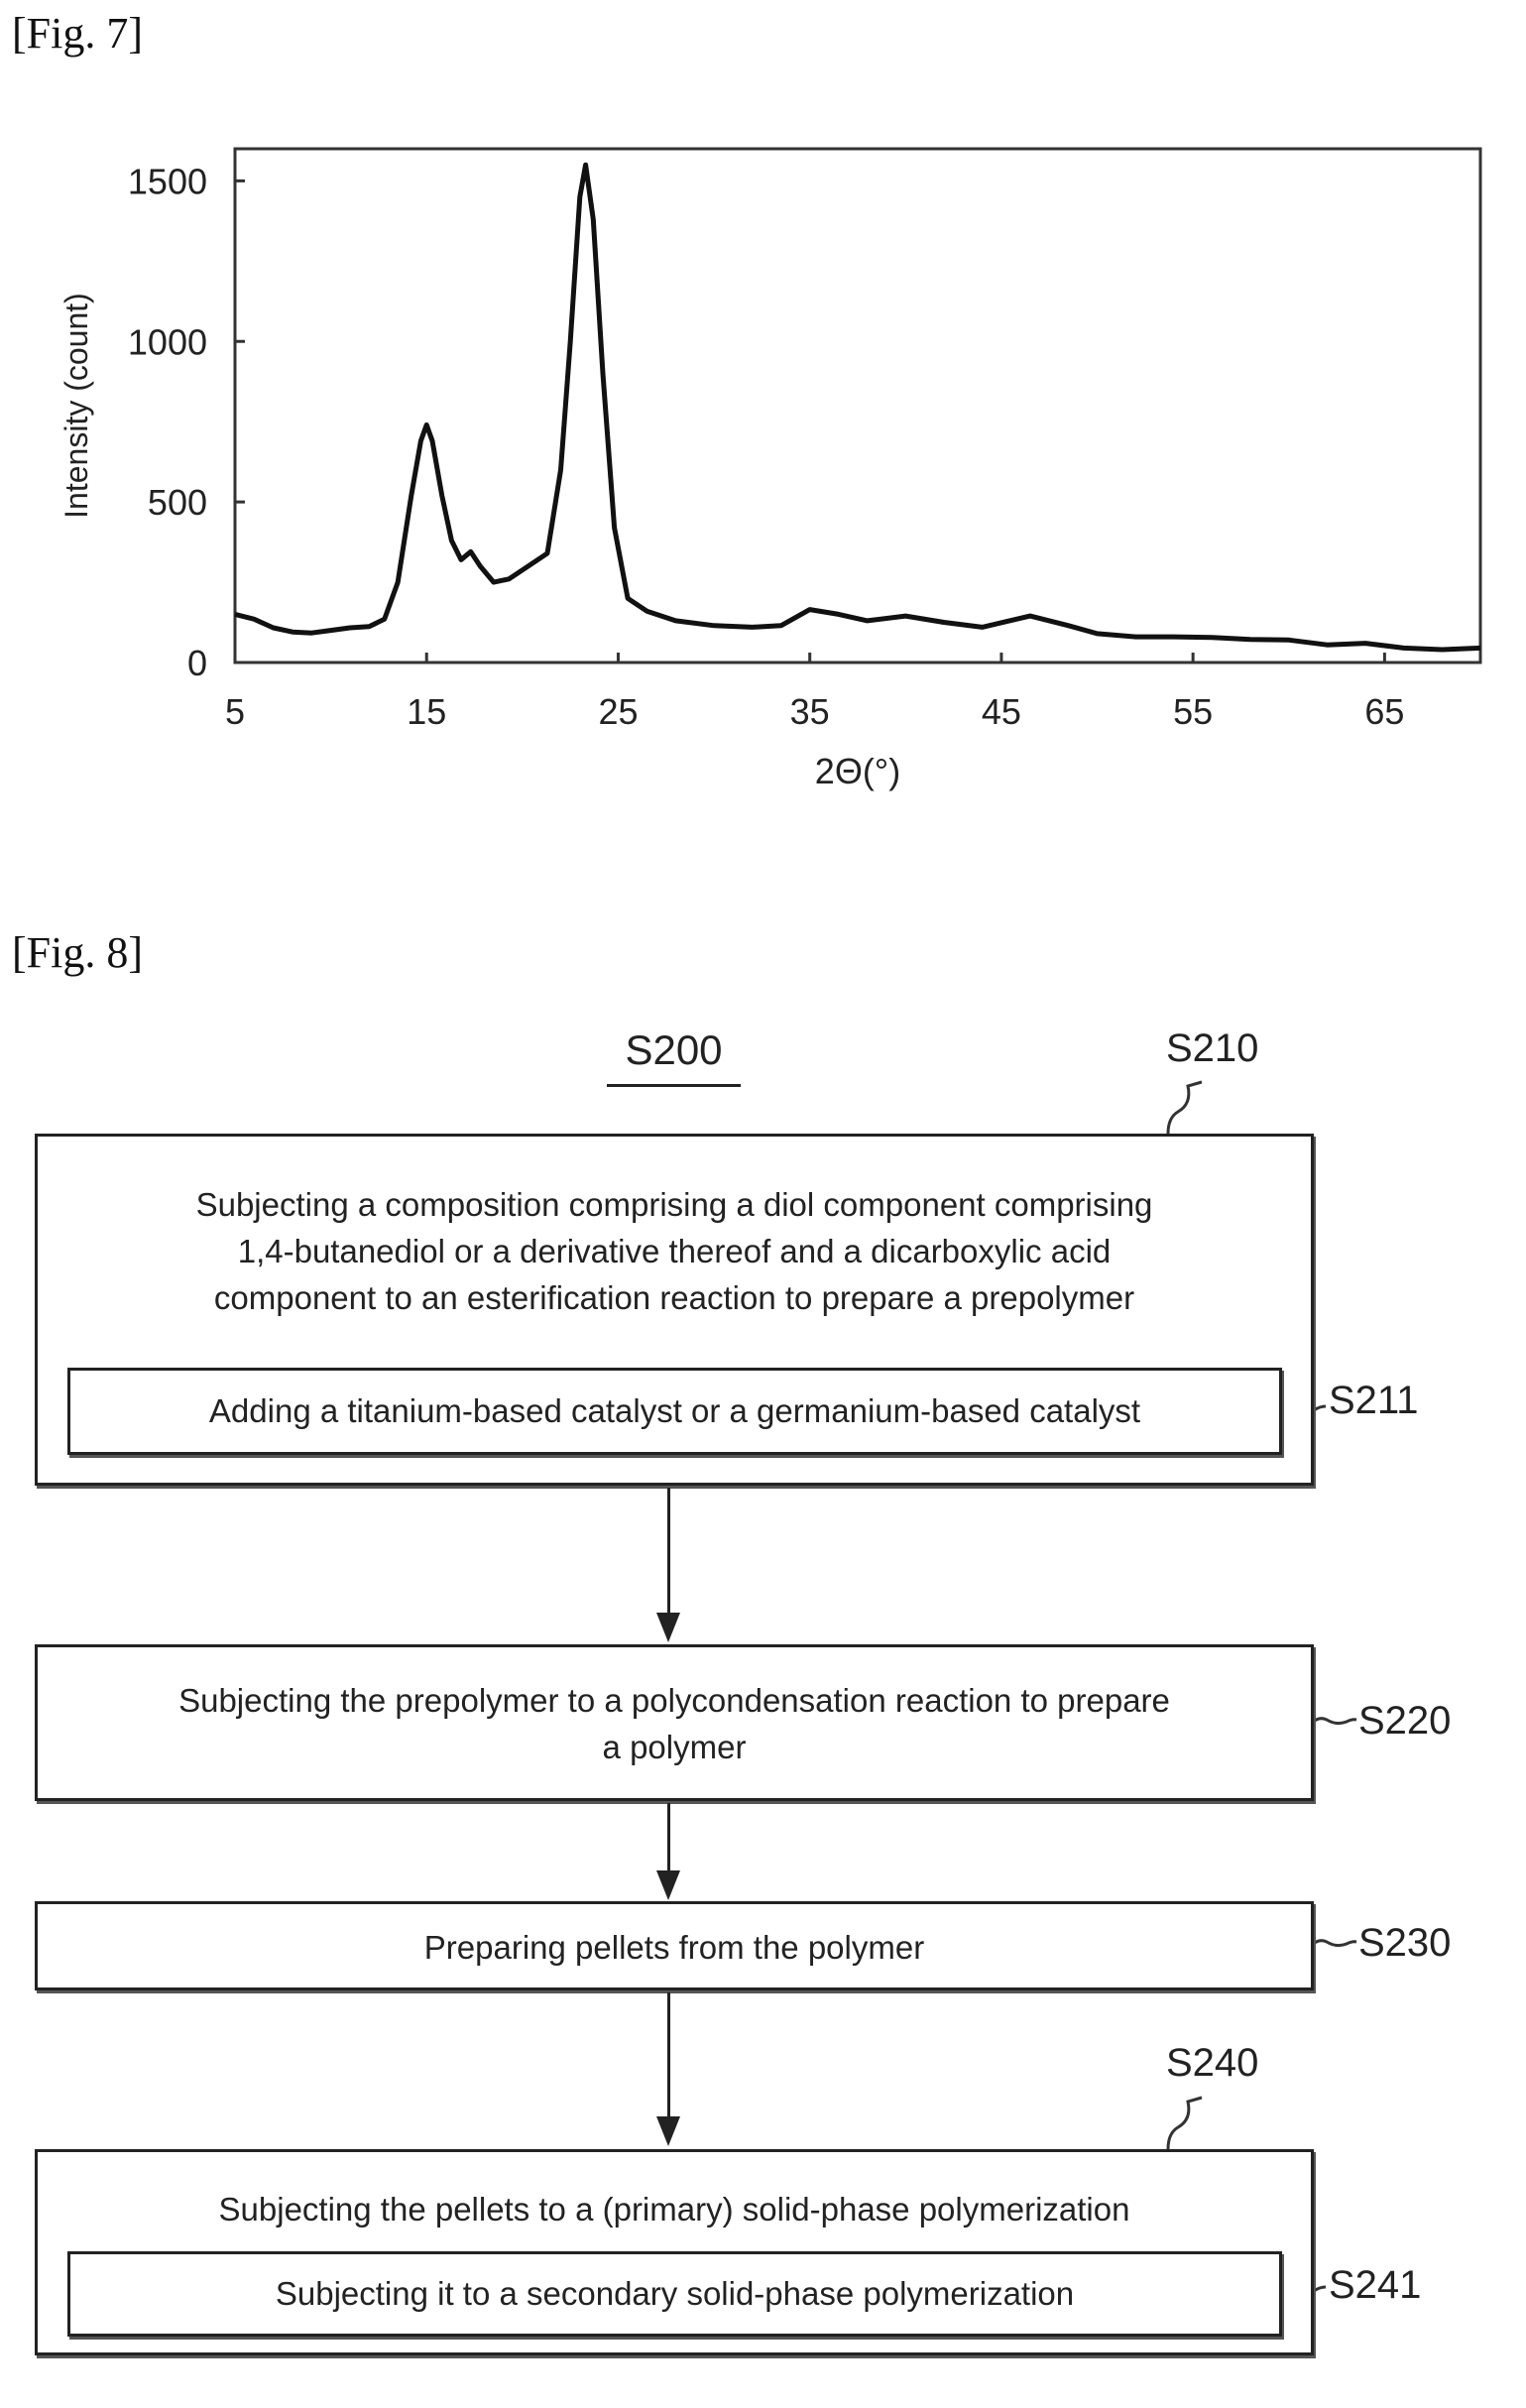 This screenshot has width=1526, height=2408. I want to click on step-label-s210: S210, so click(1212, 1048).